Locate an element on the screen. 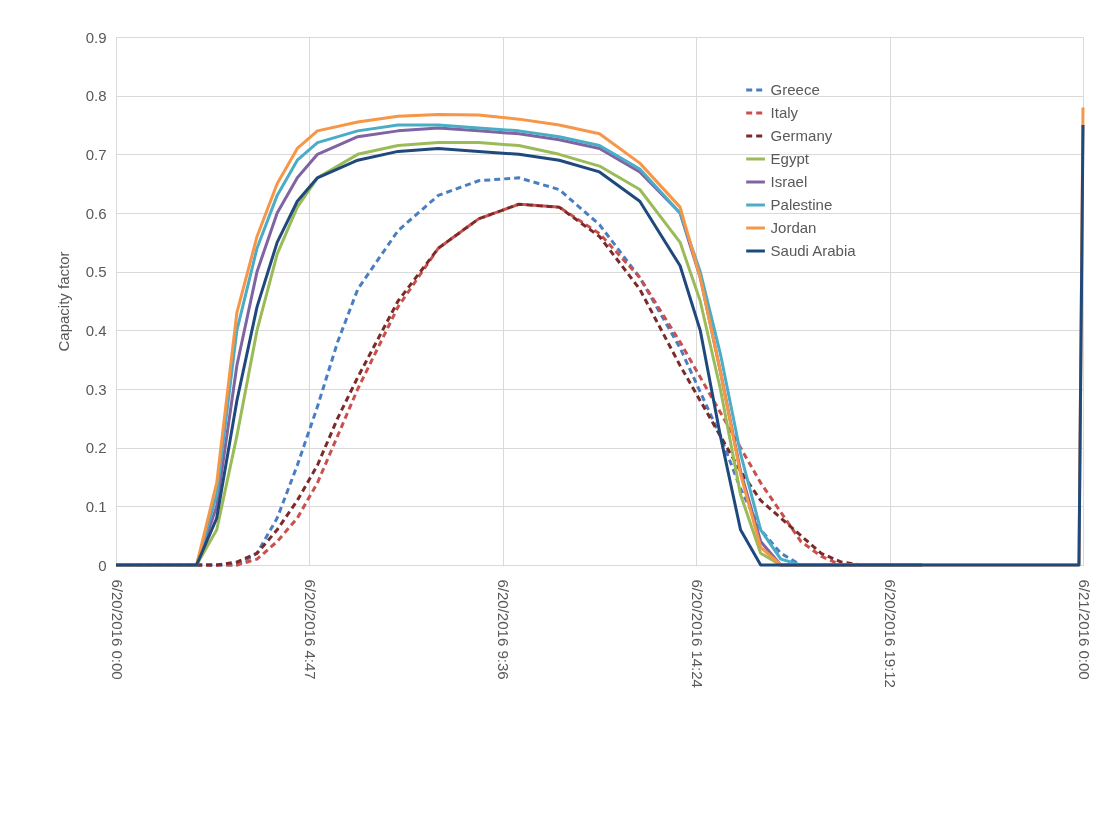  y-tick-label: 0.9 is located at coordinates (96, 37).